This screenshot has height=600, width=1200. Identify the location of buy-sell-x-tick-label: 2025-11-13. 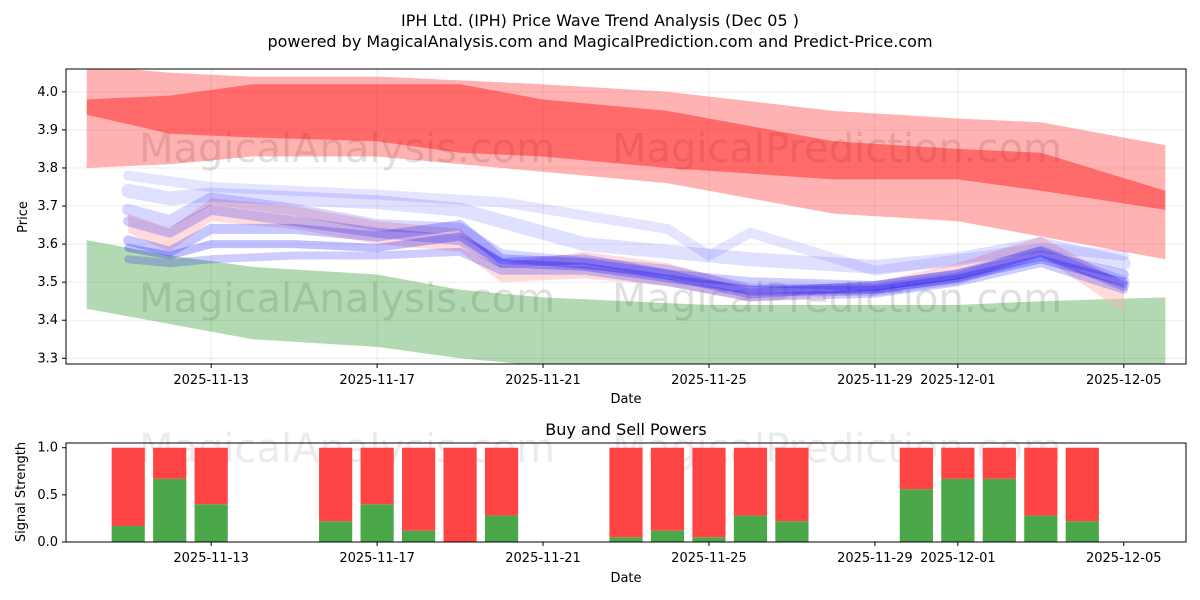
(211, 558).